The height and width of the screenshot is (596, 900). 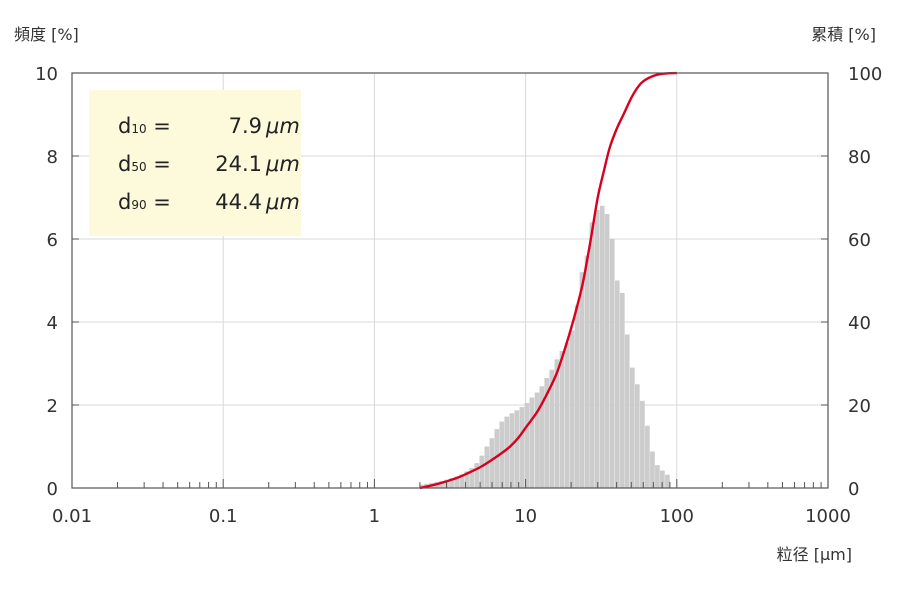 What do you see at coordinates (859, 157) in the screenshot?
I see `y-right-tick-label: 80` at bounding box center [859, 157].